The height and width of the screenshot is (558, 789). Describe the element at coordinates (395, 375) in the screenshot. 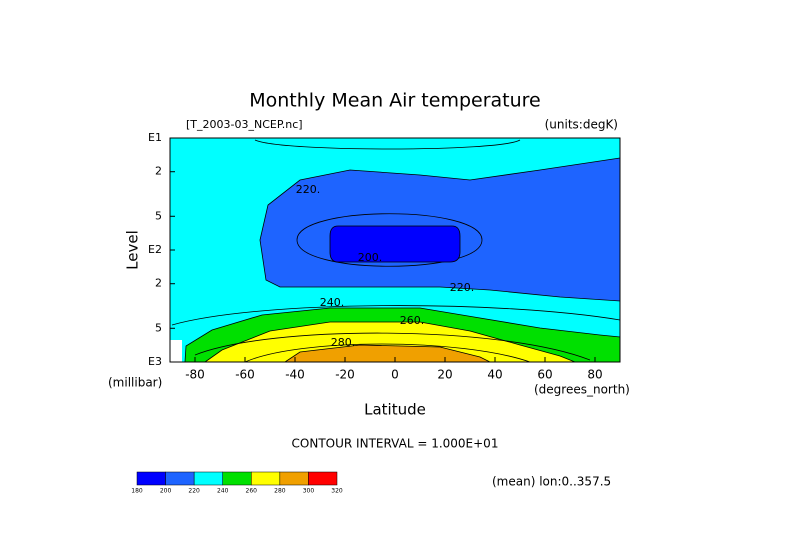

I see `x-tick-label: 0` at that location.